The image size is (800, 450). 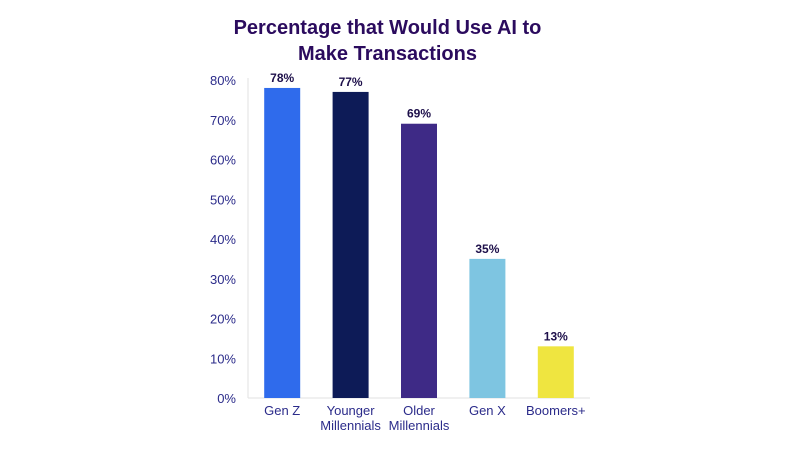 I want to click on x-category-label: Boomers+, so click(x=556, y=410).